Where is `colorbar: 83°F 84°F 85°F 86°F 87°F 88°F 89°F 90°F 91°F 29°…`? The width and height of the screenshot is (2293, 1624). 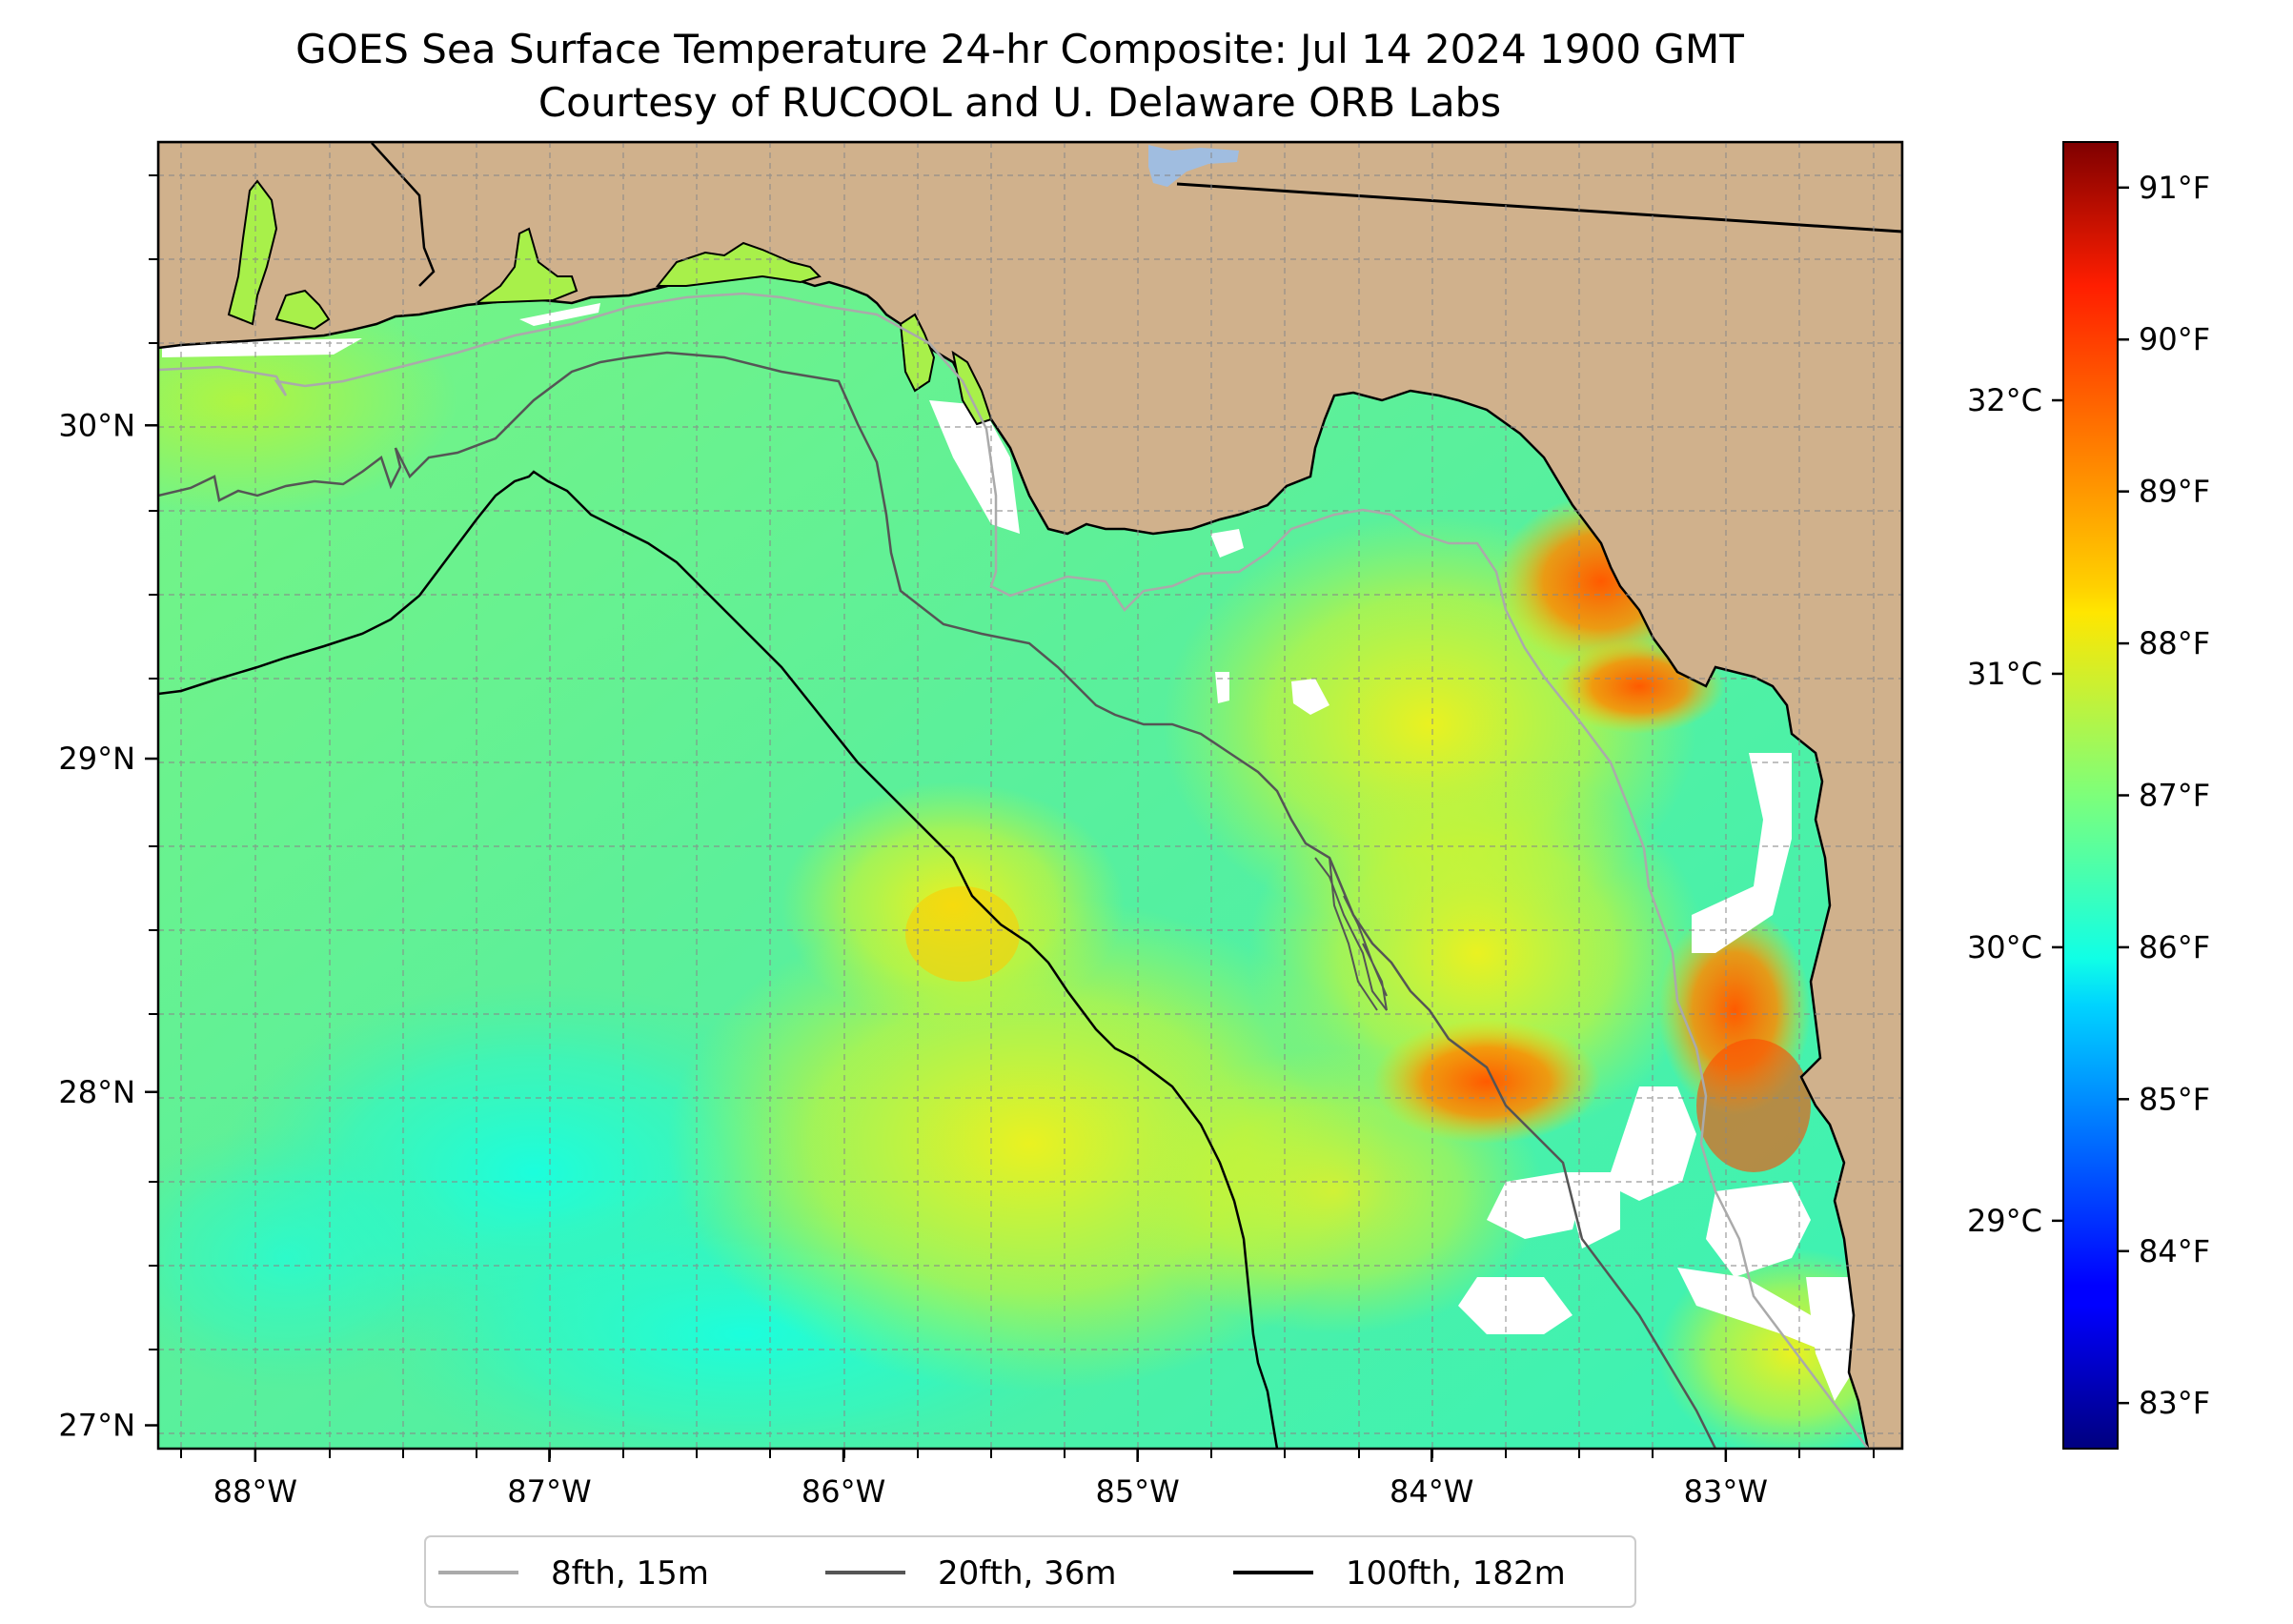 colorbar: 83°F 84°F 85°F 86°F 87°F 88°F 89°F 90°F 91°F 29°… is located at coordinates (2089, 795).